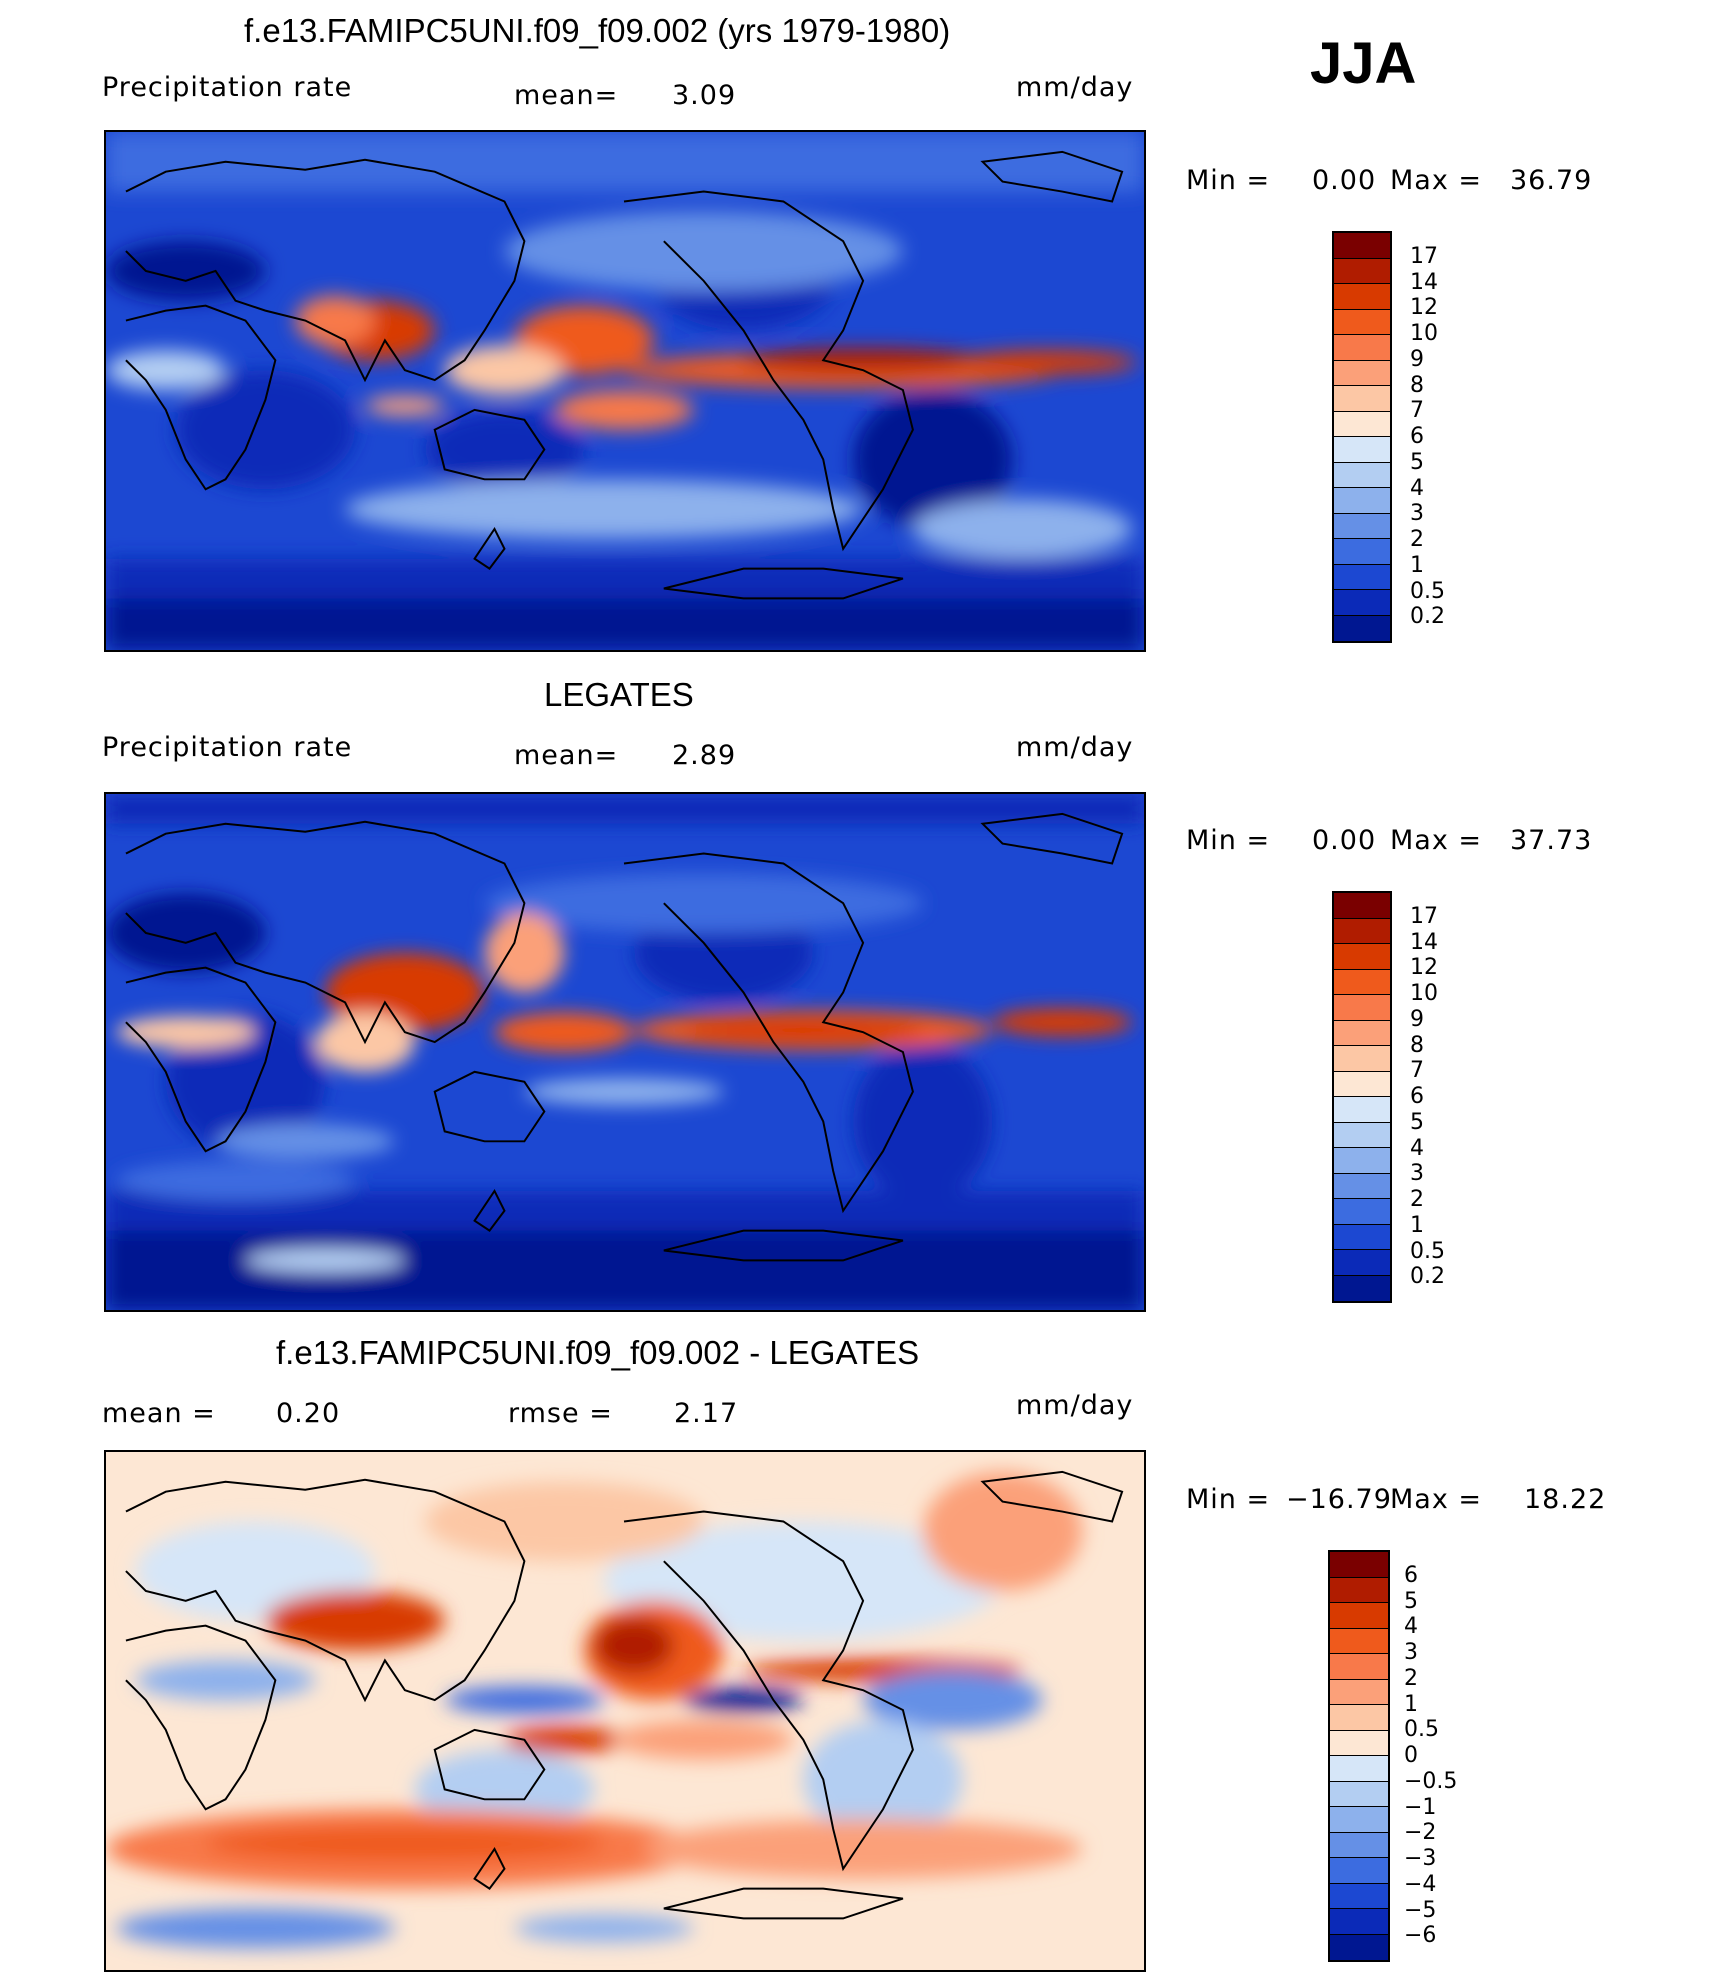 The width and height of the screenshot is (1710, 1974). I want to click on panel-variable-label: Precipitation rate, so click(227, 747).